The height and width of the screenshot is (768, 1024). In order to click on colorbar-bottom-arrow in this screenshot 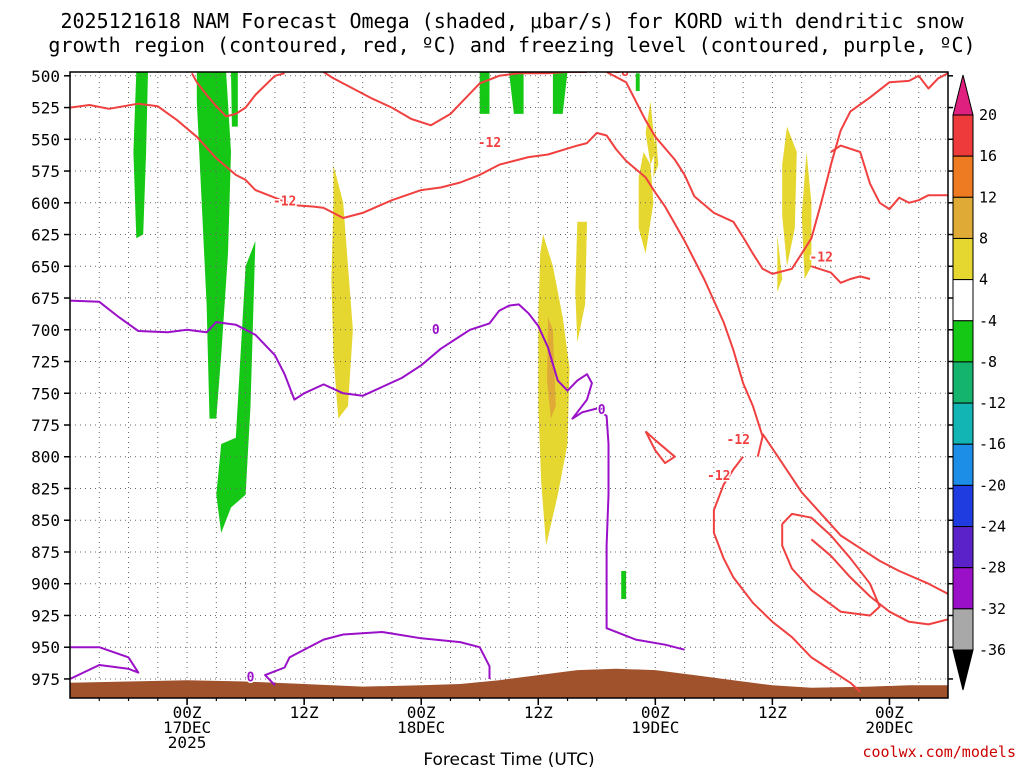, I will do `click(963, 670)`.